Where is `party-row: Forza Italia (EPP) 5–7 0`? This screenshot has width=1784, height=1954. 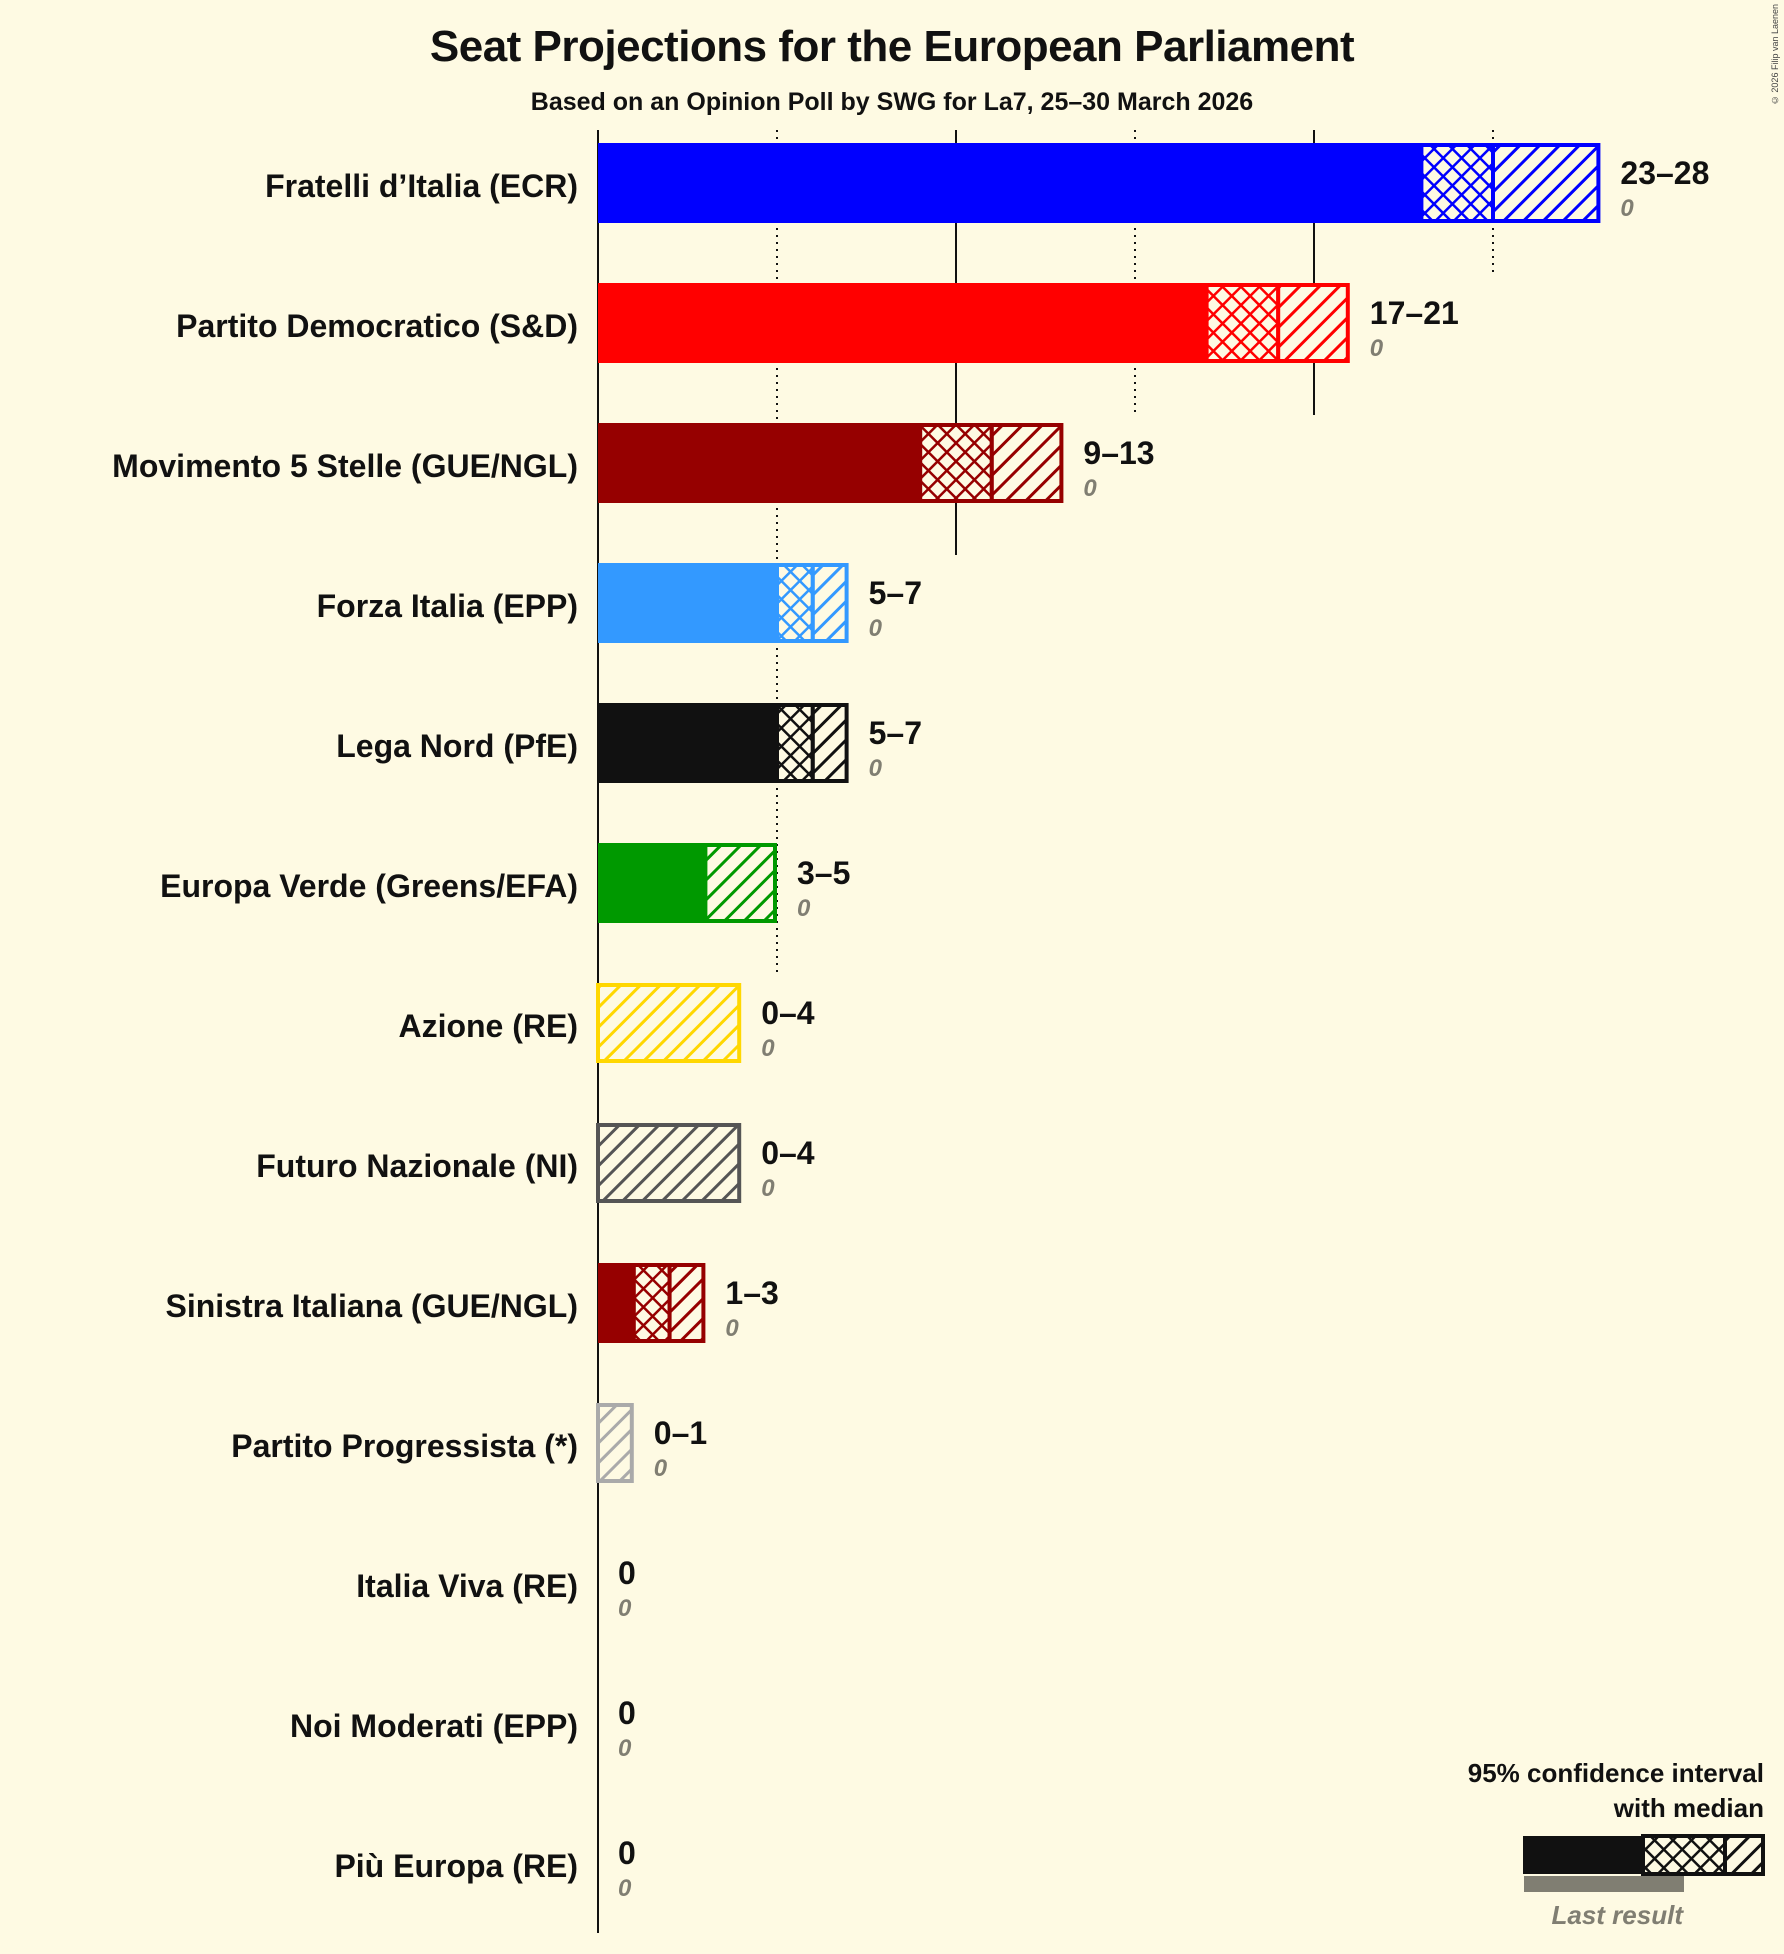
party-row: Forza Italia (EPP) 5–7 0 is located at coordinates (619, 603).